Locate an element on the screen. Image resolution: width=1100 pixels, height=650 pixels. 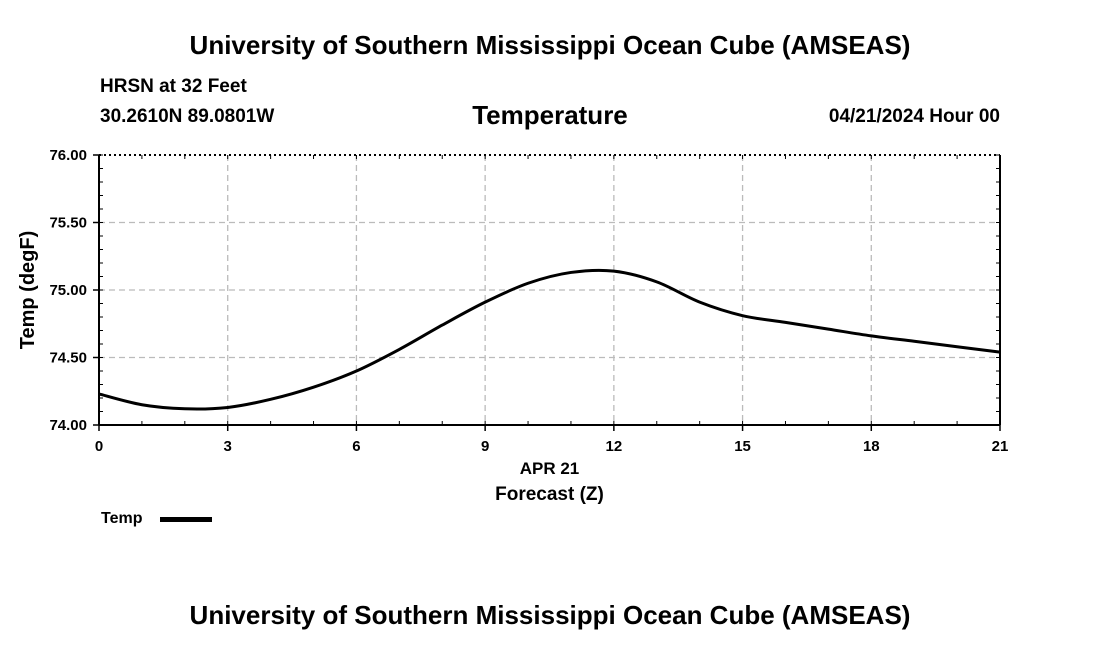
y-tick-label: 75.00 is located at coordinates (68, 290).